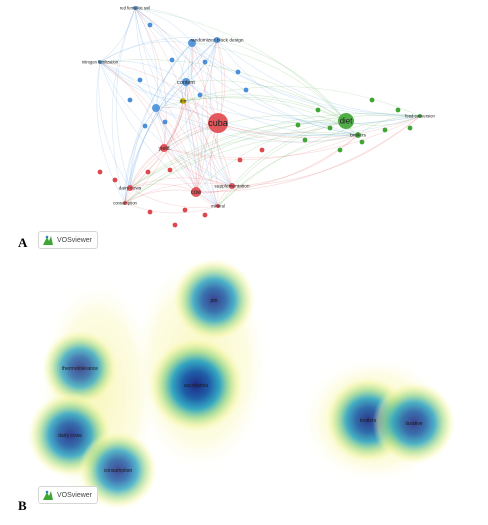 This screenshot has height=525, width=488. I want to click on network-node-label: diet, so click(346, 121).